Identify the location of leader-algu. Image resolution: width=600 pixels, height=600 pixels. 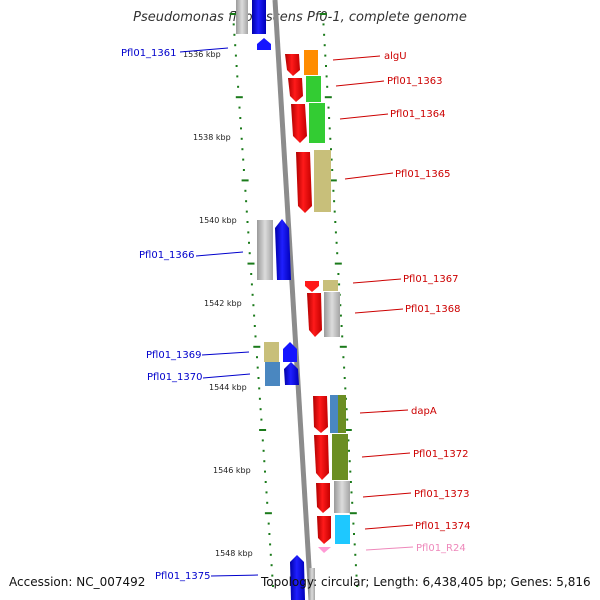
(356, 58).